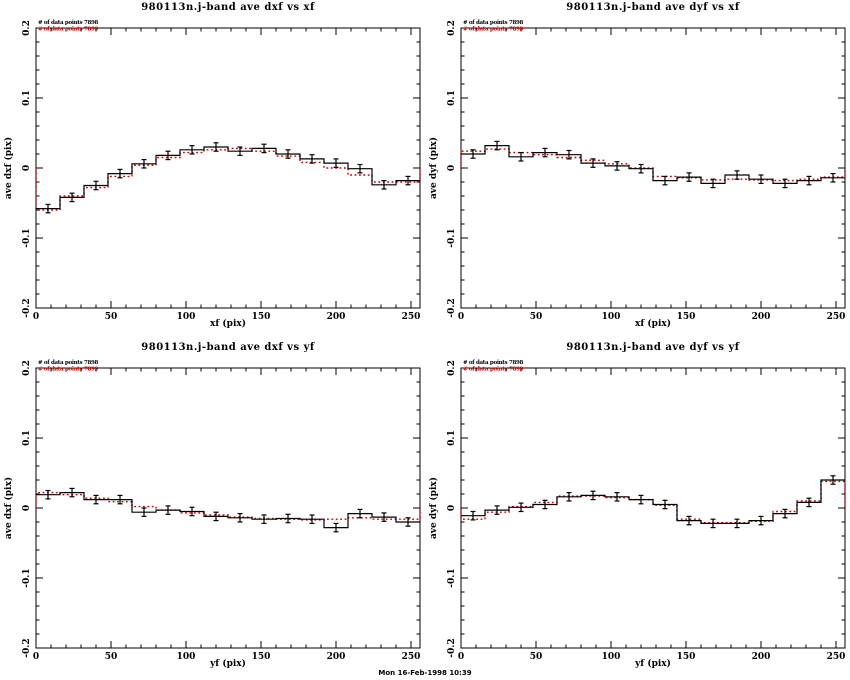 The width and height of the screenshot is (850, 680). What do you see at coordinates (228, 347) in the screenshot?
I see `panel-title: 980113n.j-band ave dxf vs yf` at bounding box center [228, 347].